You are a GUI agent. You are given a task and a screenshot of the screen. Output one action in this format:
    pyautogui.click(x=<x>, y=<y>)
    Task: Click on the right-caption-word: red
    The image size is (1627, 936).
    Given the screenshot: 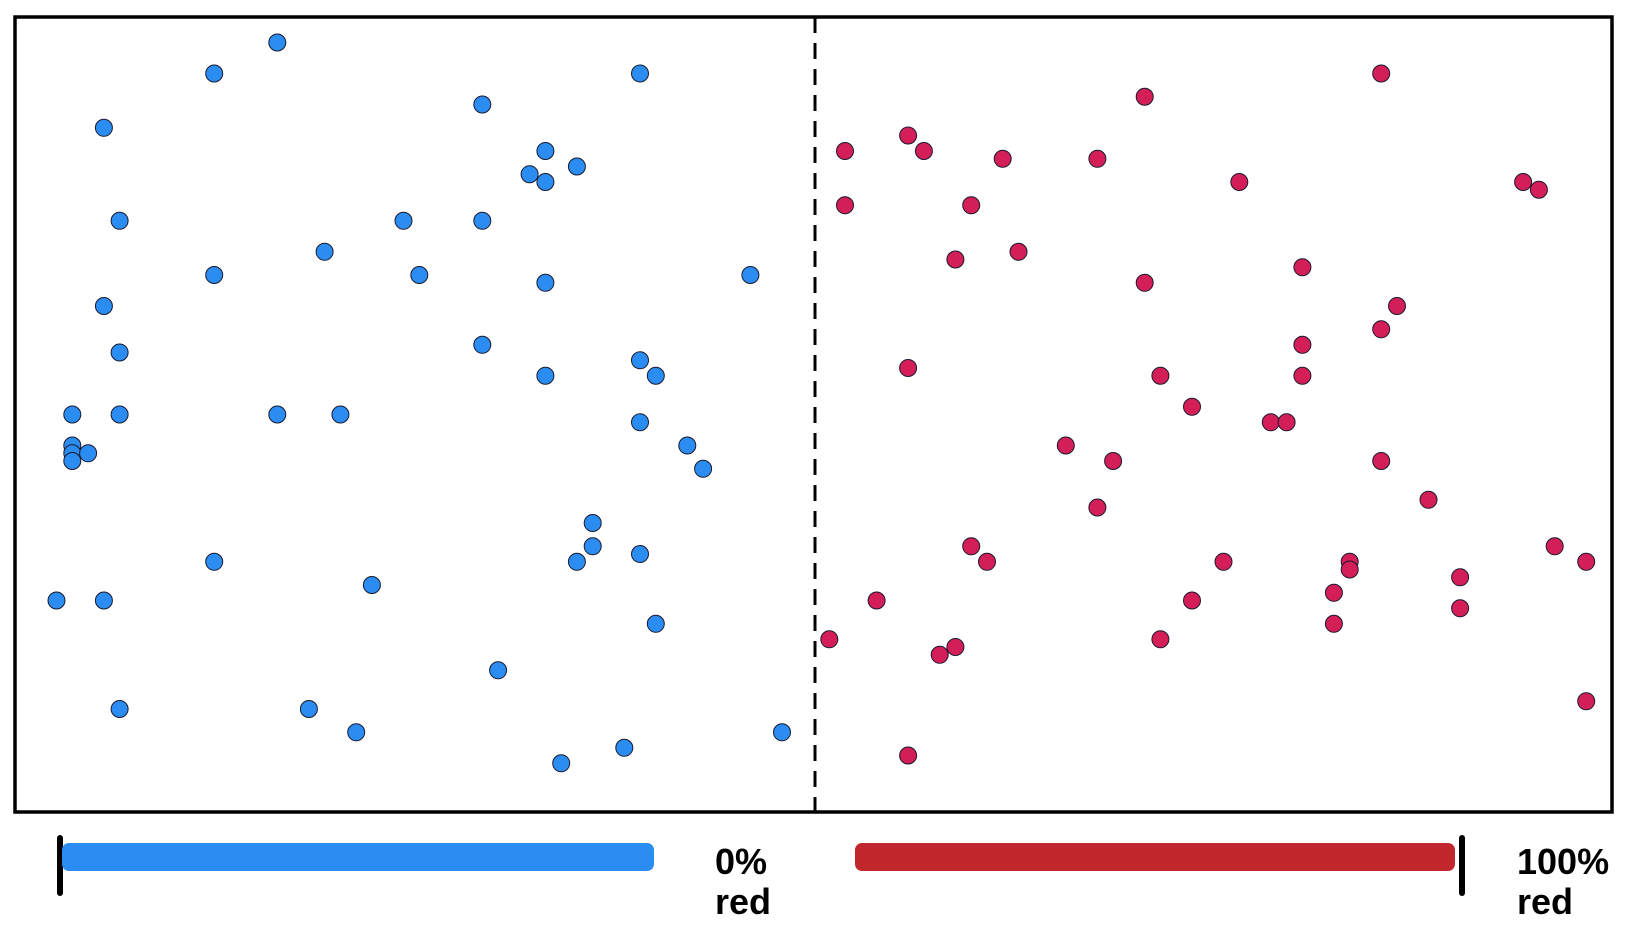 What is the action you would take?
    pyautogui.click(x=1545, y=901)
    